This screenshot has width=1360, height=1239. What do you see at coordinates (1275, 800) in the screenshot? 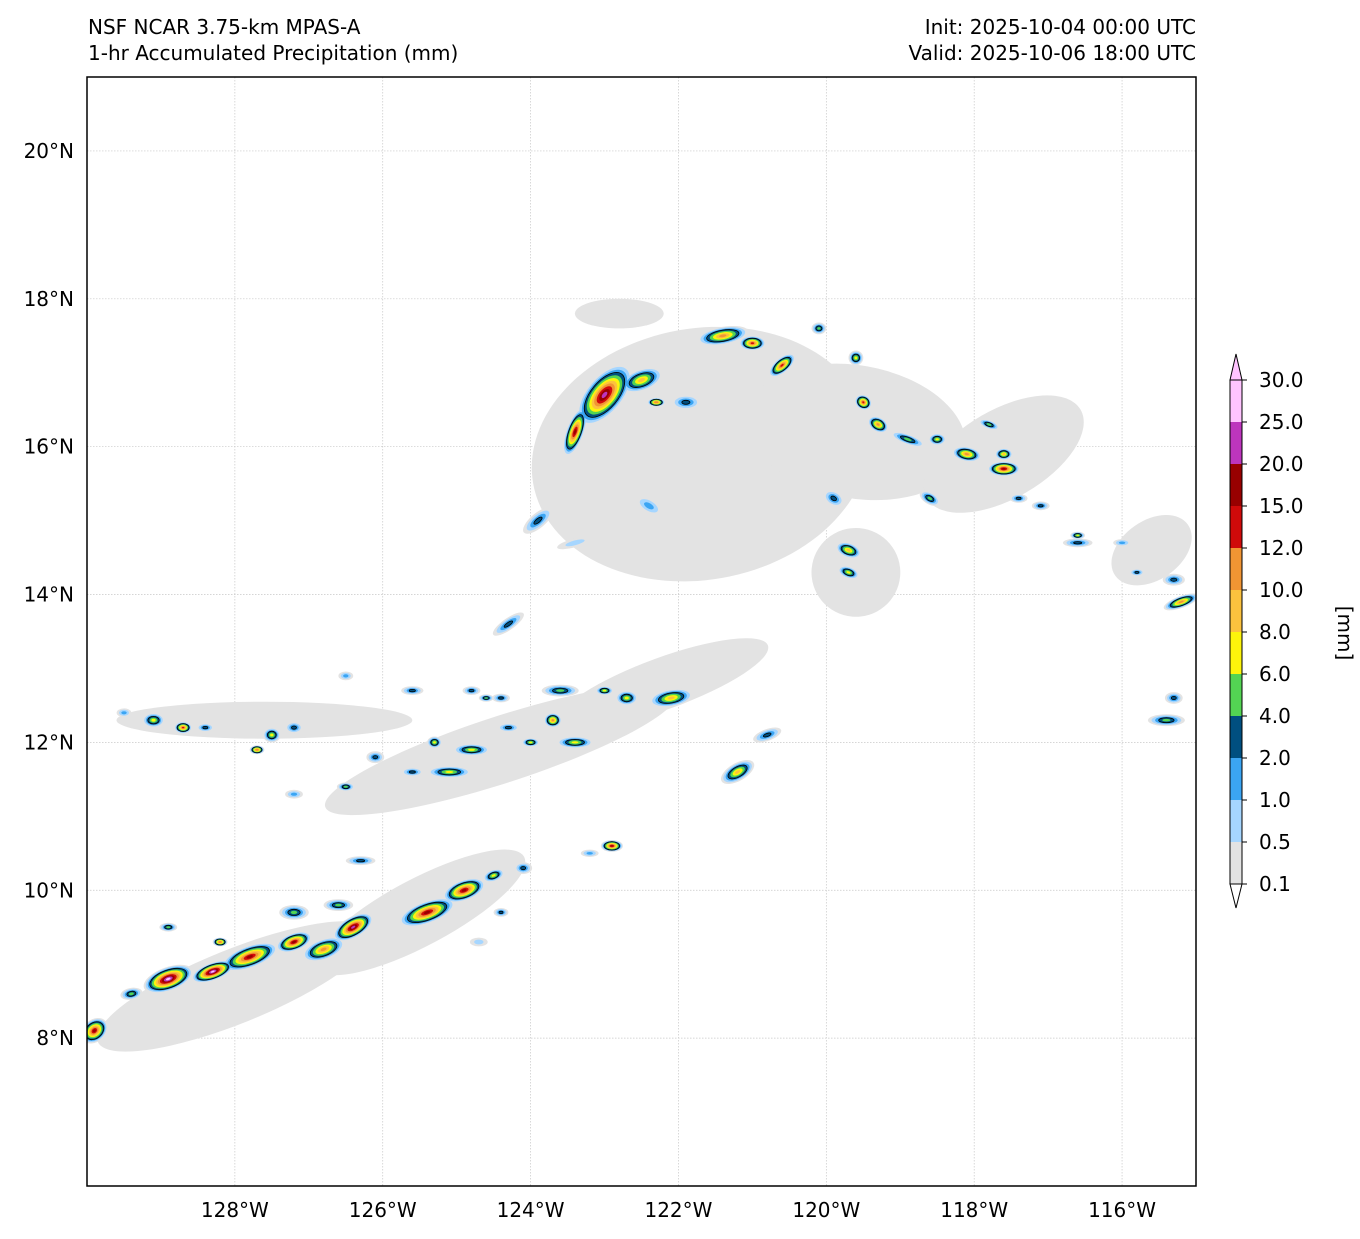
I see `colorbar-tick-label: 1.0` at bounding box center [1275, 800].